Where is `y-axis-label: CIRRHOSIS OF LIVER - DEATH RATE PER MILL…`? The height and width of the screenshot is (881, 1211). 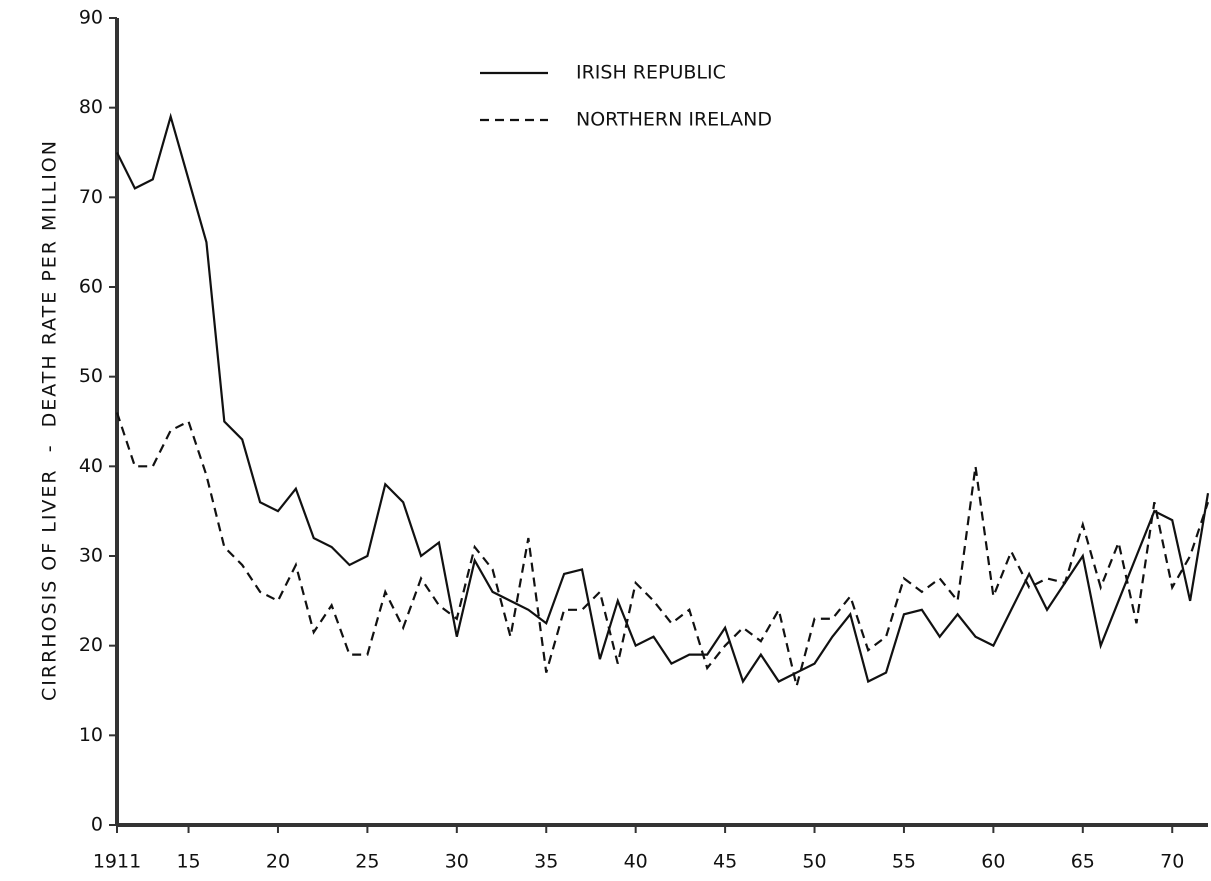 y-axis-label: CIRRHOSIS OF LIVER - DEATH RATE PER MILL… is located at coordinates (50, 420).